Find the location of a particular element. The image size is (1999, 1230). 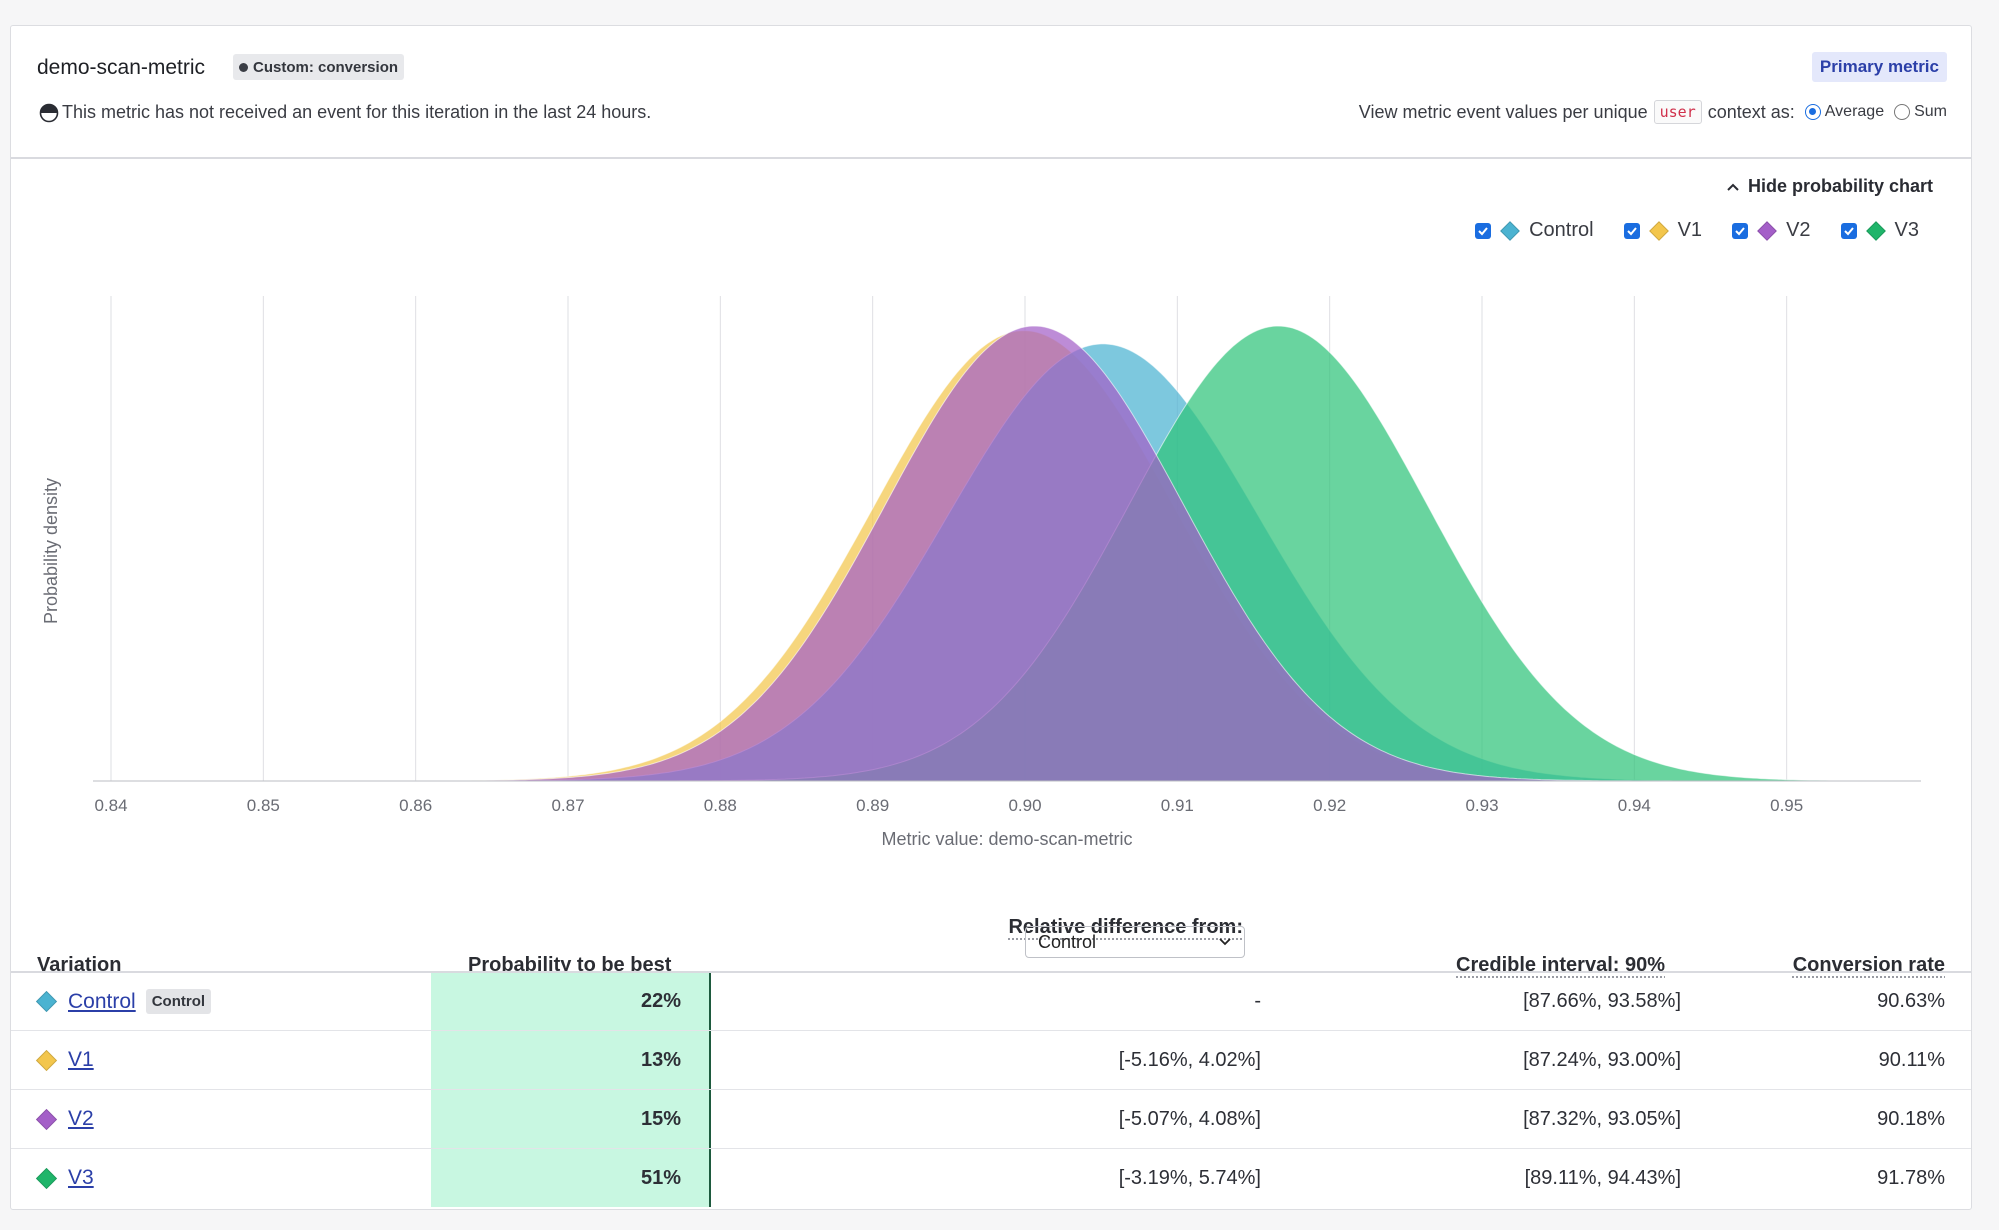

custom-metric-icon is located at coordinates (243, 67).